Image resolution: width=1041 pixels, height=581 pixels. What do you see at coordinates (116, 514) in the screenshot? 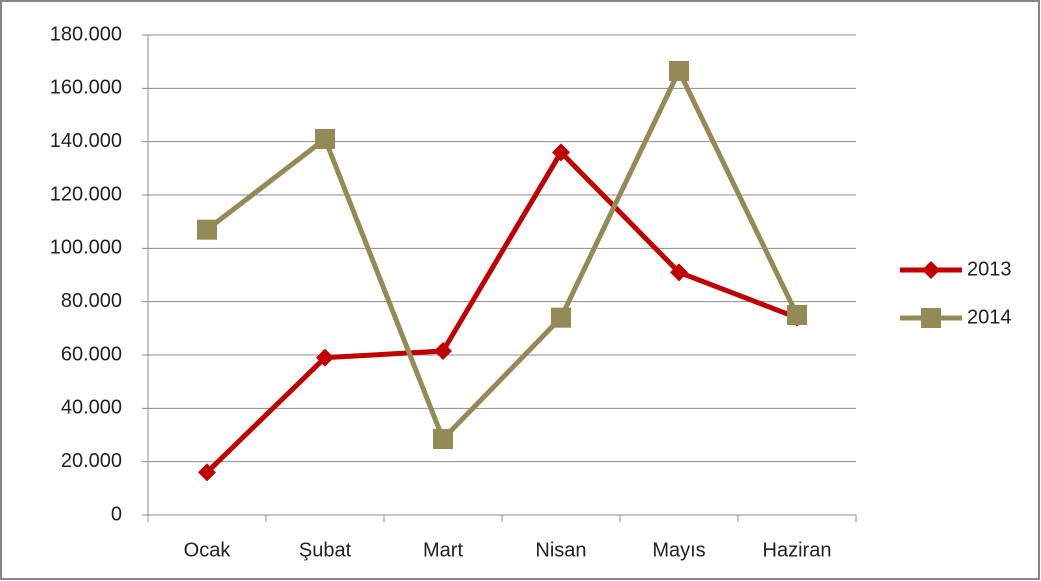
I see `y-tick-label: 0` at bounding box center [116, 514].